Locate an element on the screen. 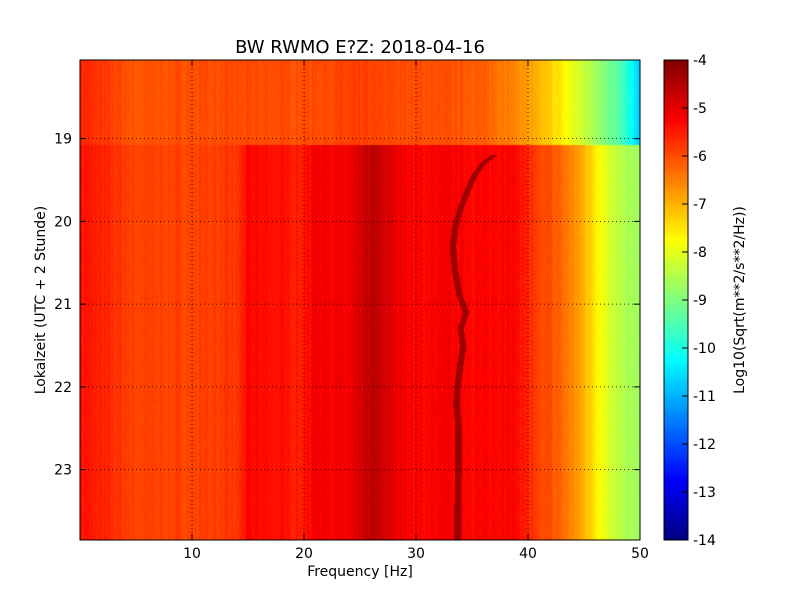  x-tick-label: 40 is located at coordinates (528, 554).